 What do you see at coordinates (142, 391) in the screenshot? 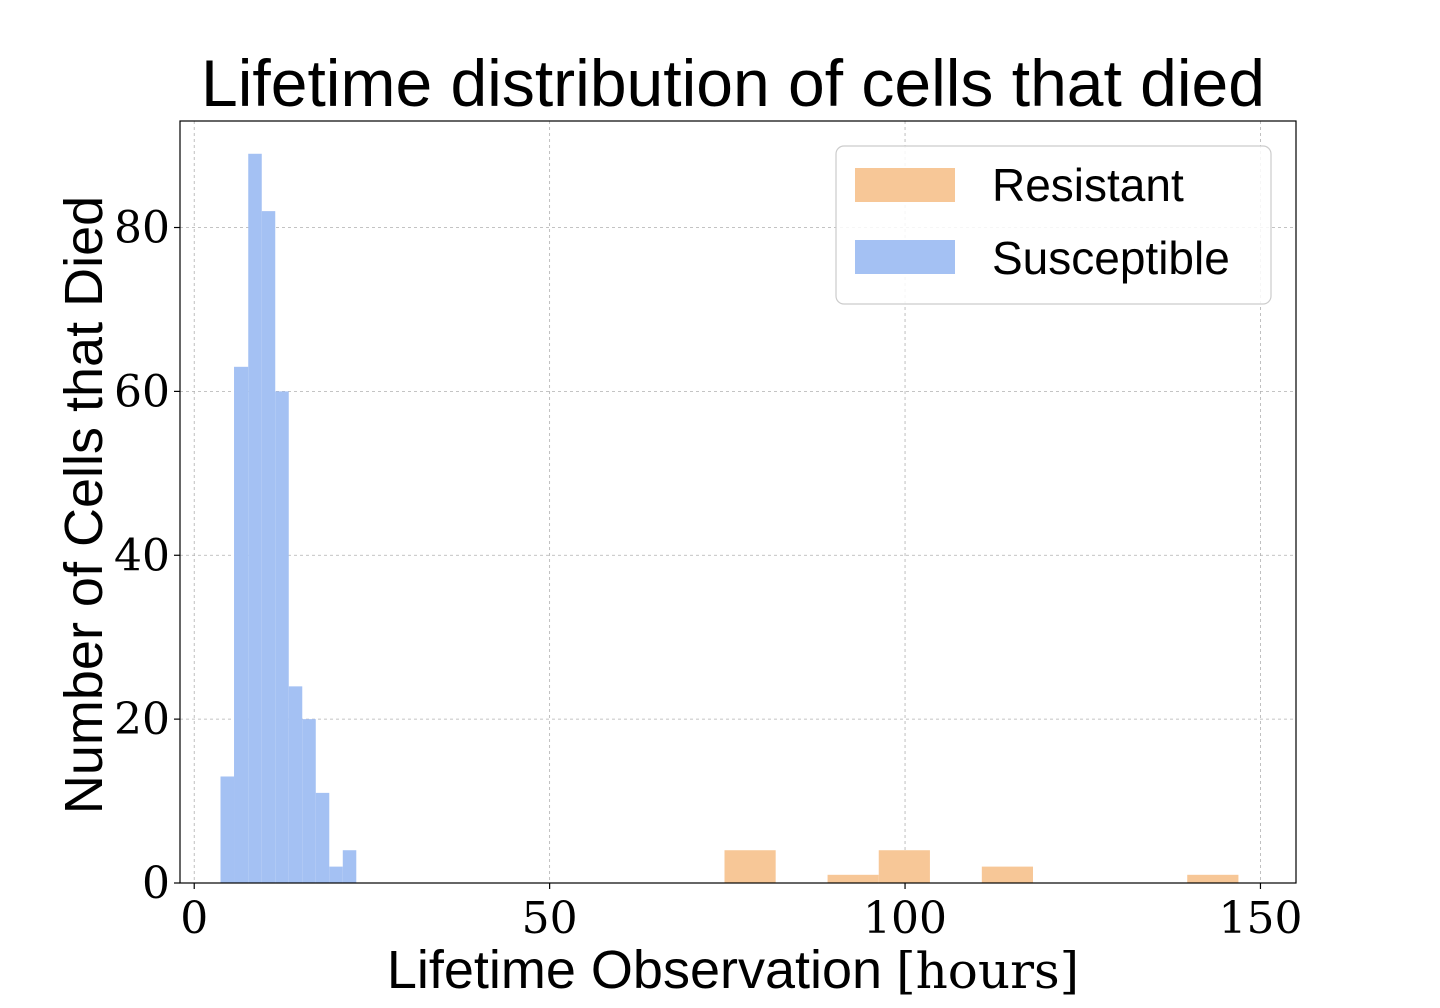
I see `y-tick-label: 60` at bounding box center [142, 391].